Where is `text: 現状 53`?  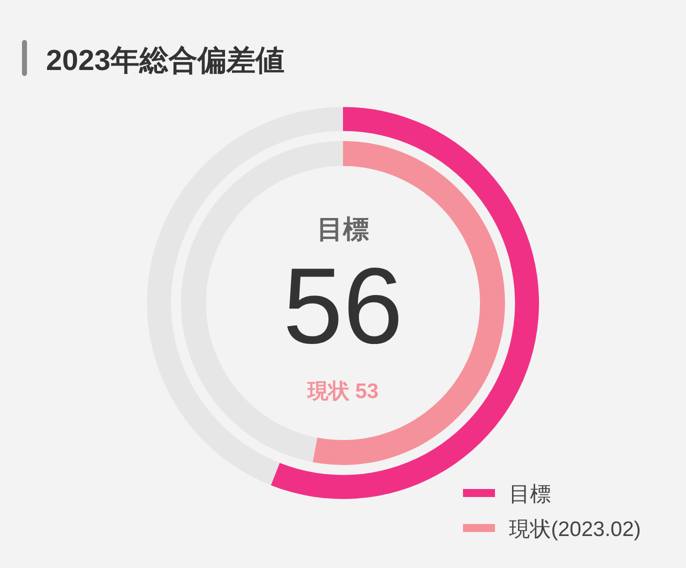 text: 現状 53 is located at coordinates (342, 391).